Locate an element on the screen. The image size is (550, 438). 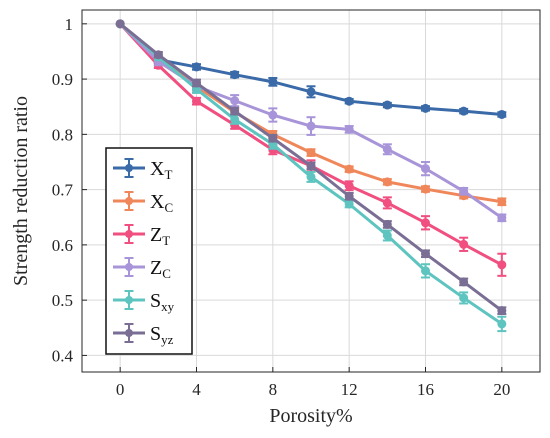
y-tick-label: 0.5 is located at coordinates (62, 300).